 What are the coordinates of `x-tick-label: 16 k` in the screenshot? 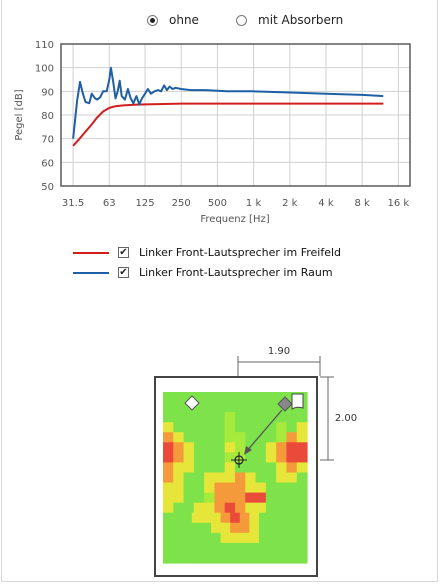 It's located at (398, 203).